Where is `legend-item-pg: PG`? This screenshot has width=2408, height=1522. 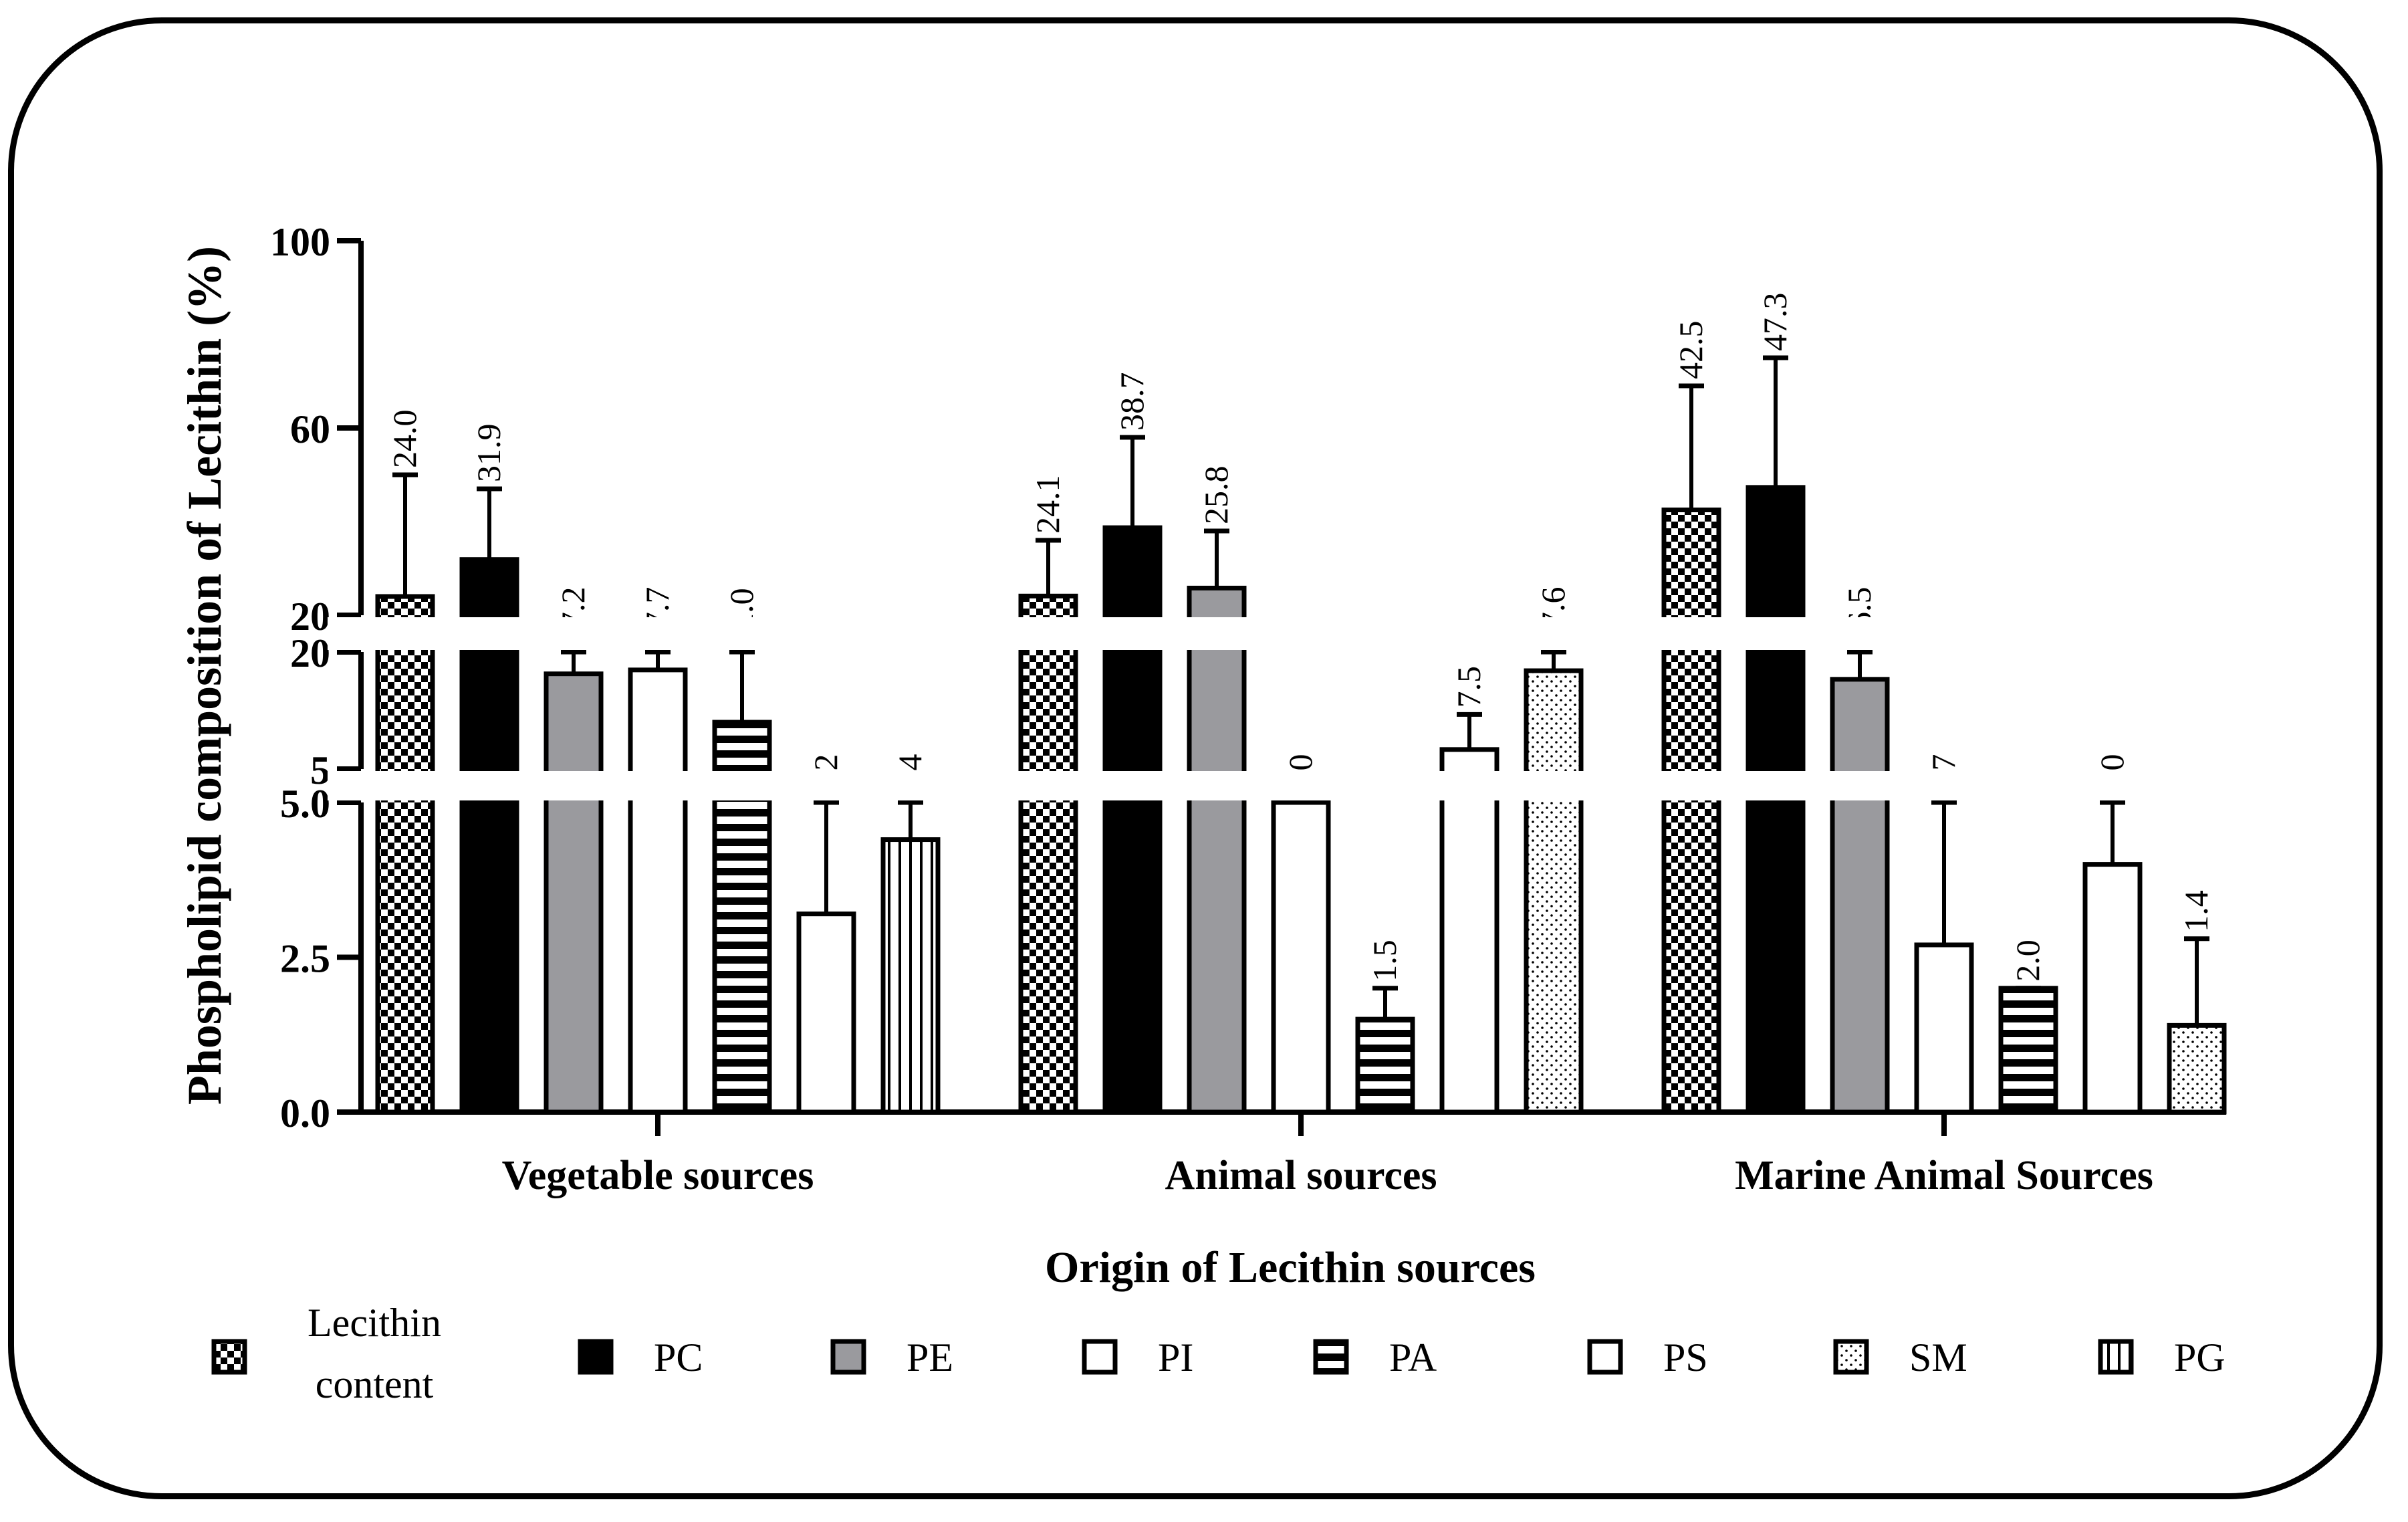
legend-item-pg: PG is located at coordinates (2161, 1357).